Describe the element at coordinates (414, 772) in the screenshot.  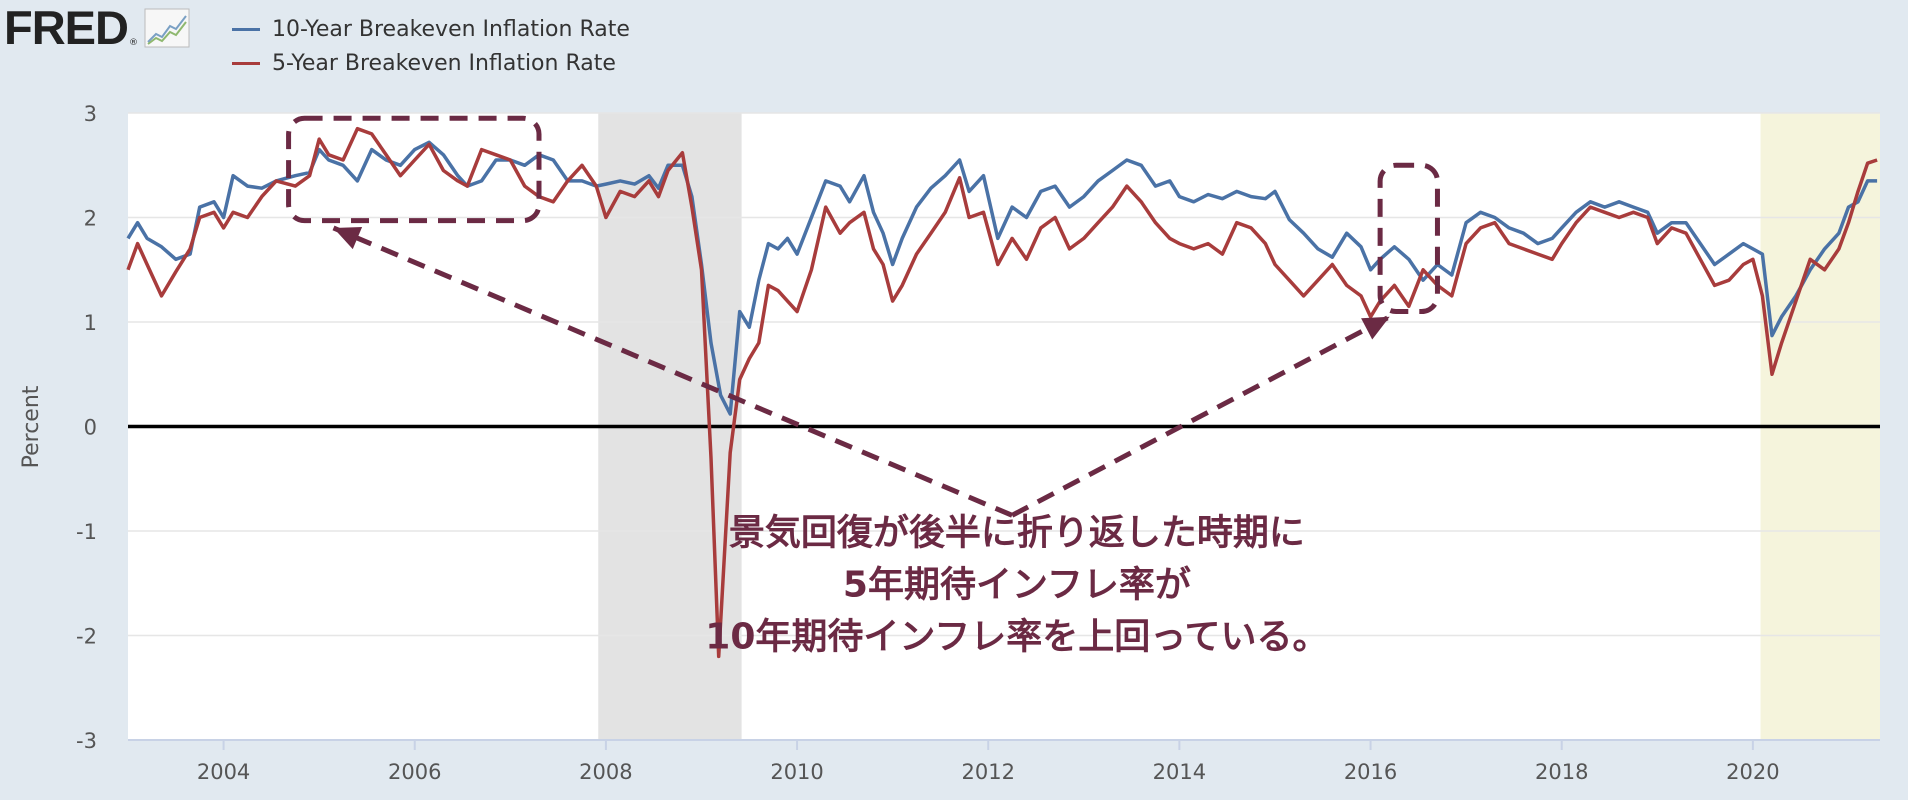
I see `x-tick-label: 2006` at that location.